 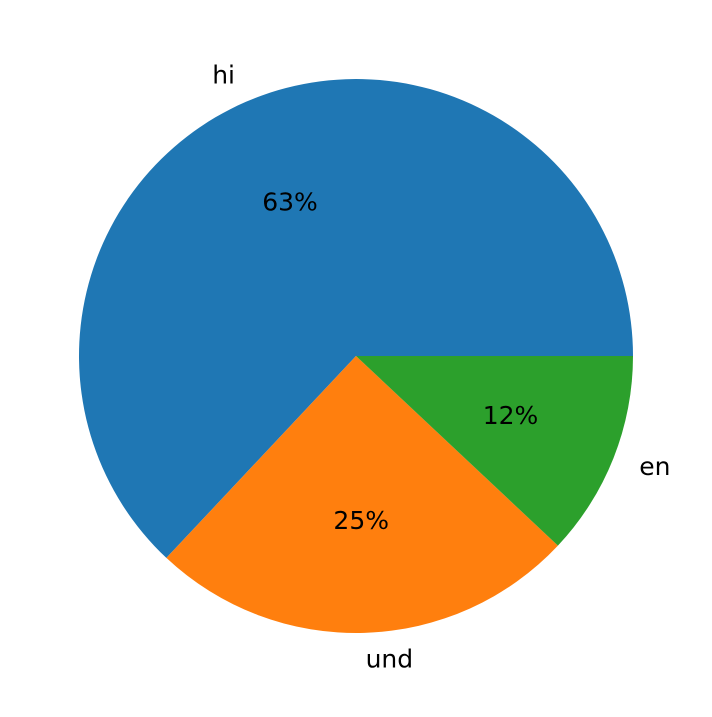 What do you see at coordinates (511, 415) in the screenshot?
I see `value-label: 12%` at bounding box center [511, 415].